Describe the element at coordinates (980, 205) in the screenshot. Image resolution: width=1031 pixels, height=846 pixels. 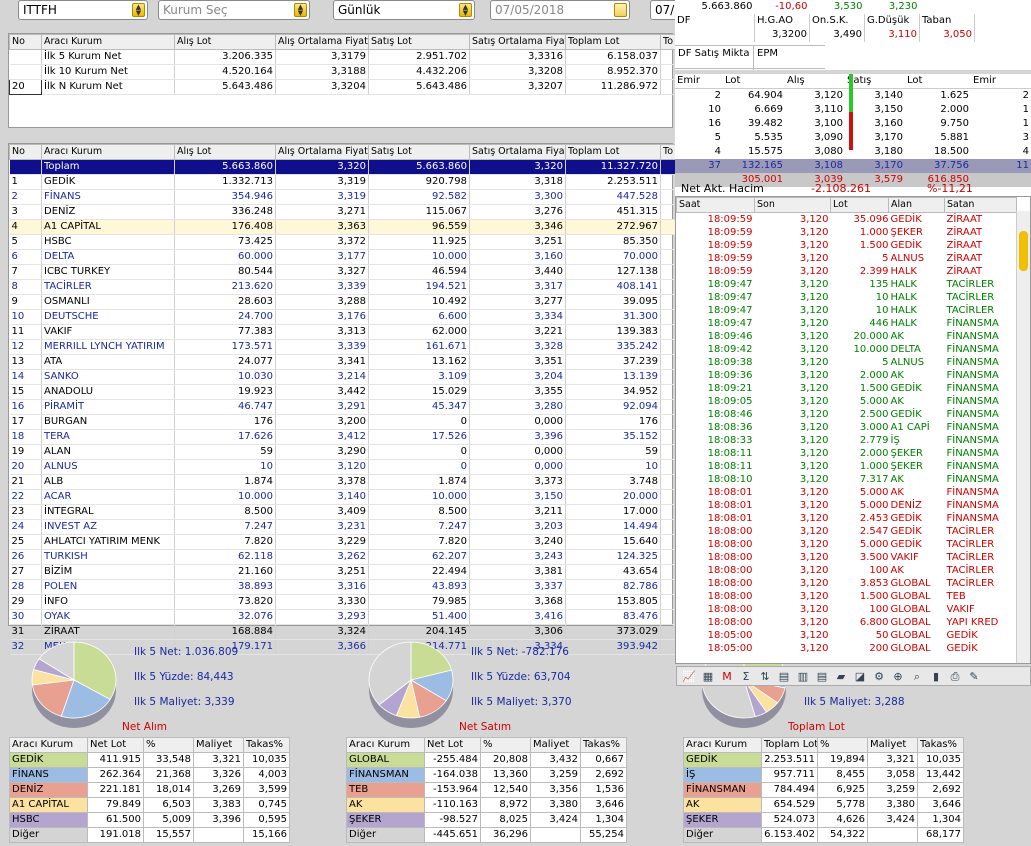
I see `column-header: Satan` at that location.